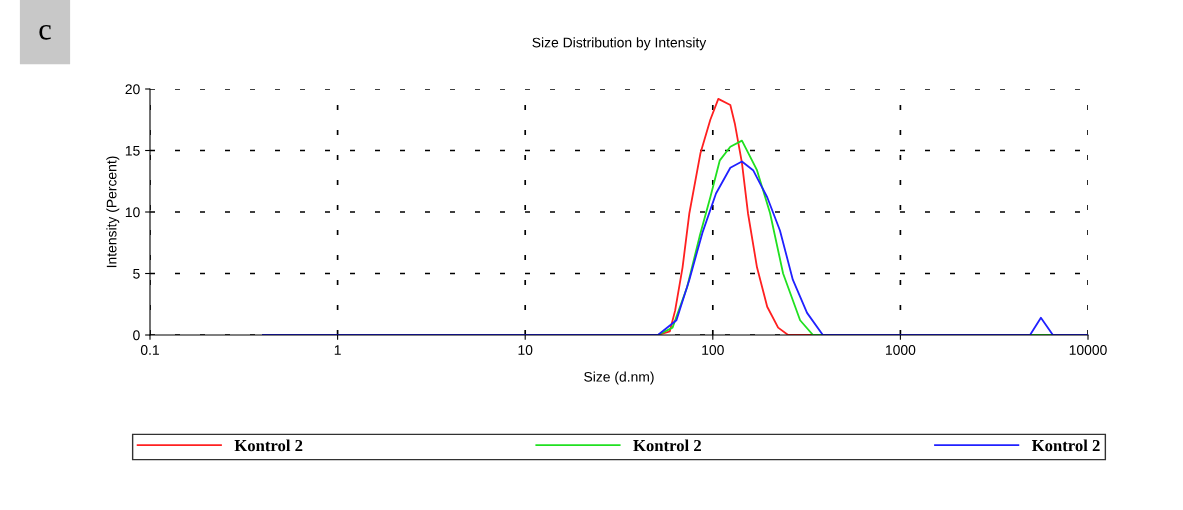 The height and width of the screenshot is (510, 1183). Describe the element at coordinates (132, 150) in the screenshot. I see `y-tick-label: 15` at that location.